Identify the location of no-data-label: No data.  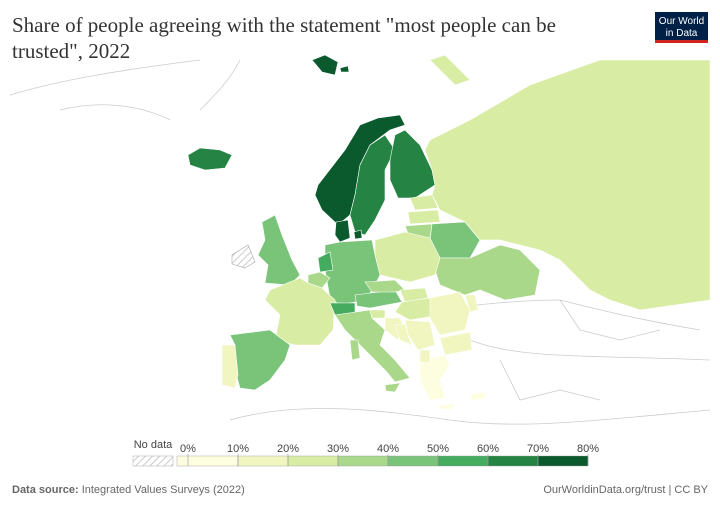
(153, 445).